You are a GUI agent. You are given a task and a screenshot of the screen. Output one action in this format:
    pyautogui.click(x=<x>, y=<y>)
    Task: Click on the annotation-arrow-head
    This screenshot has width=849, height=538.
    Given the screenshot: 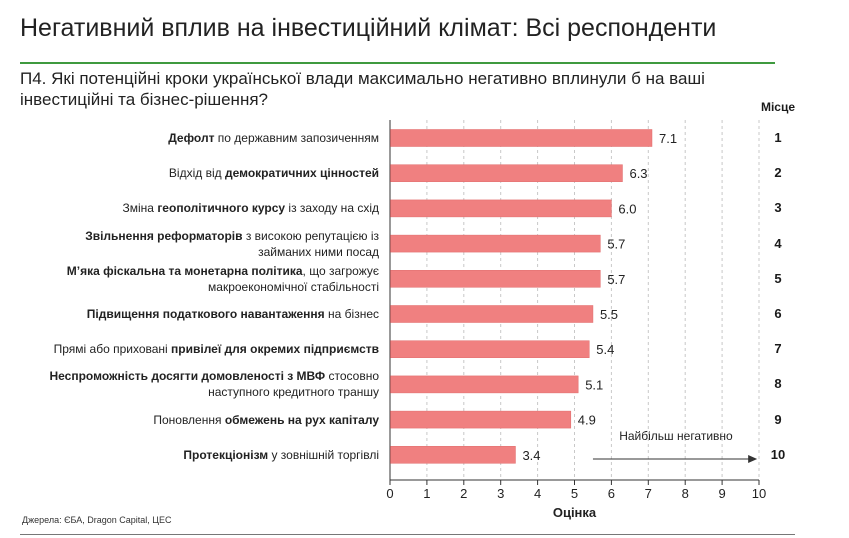 What is the action you would take?
    pyautogui.click(x=753, y=459)
    